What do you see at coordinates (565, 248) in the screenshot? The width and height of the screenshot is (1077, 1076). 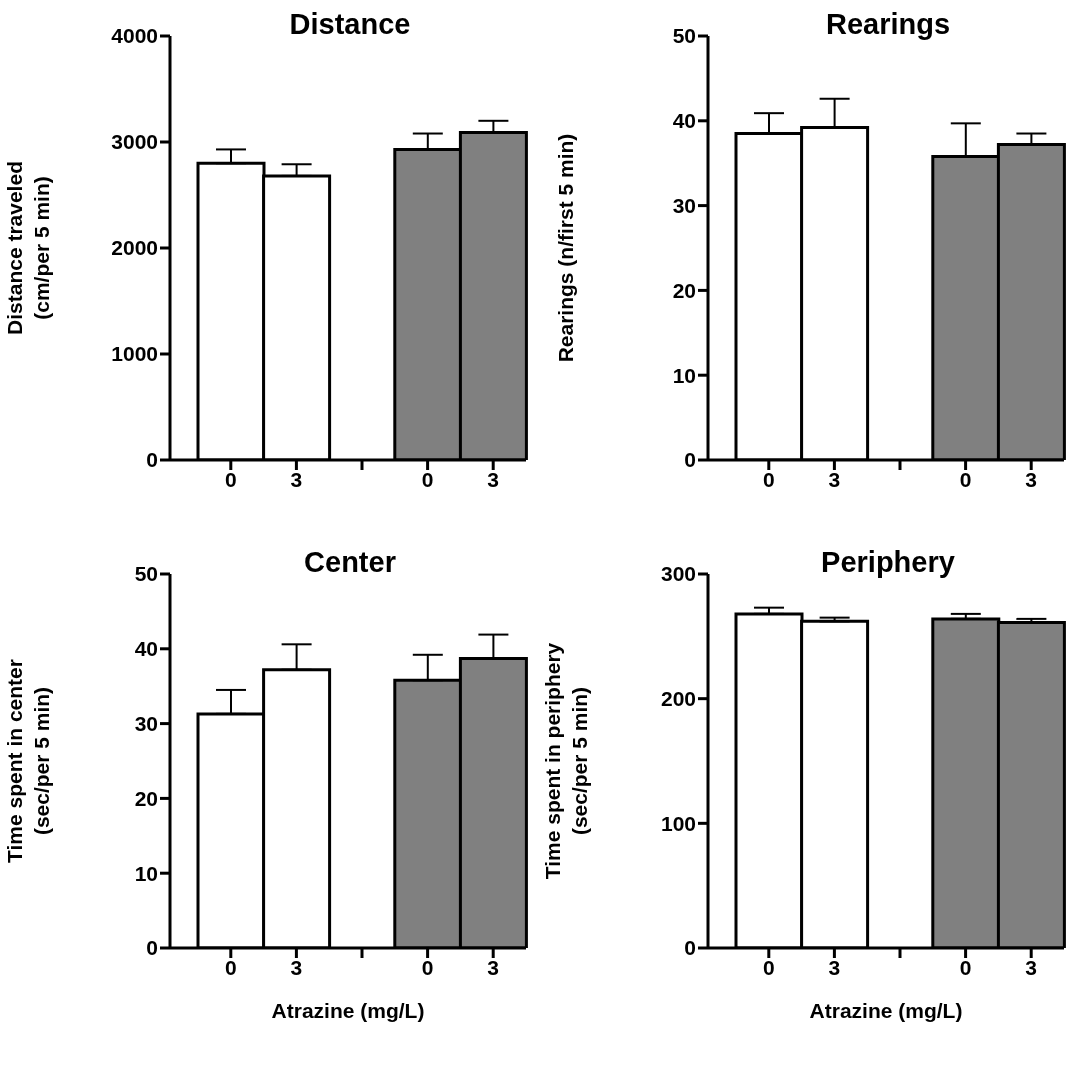 I see `y-axis-title: Rearings (n/first 5 min)` at bounding box center [565, 248].